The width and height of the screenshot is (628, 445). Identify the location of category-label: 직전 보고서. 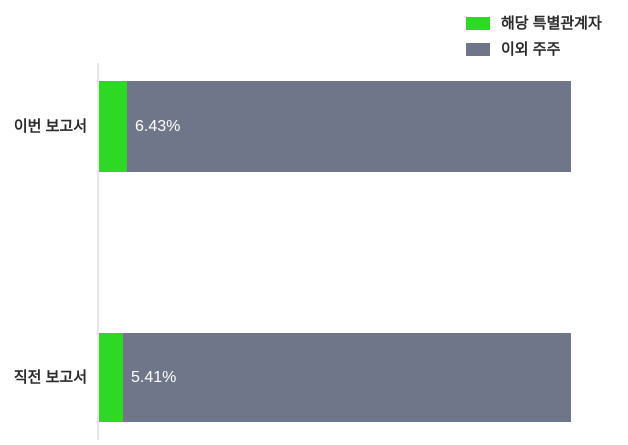
(50, 377).